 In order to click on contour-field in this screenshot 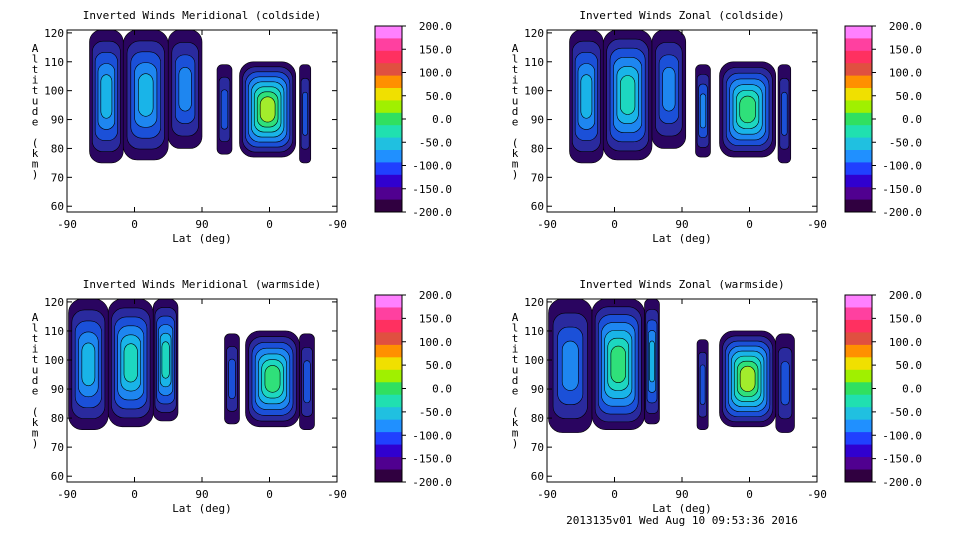, I will do `click(191, 365)`.